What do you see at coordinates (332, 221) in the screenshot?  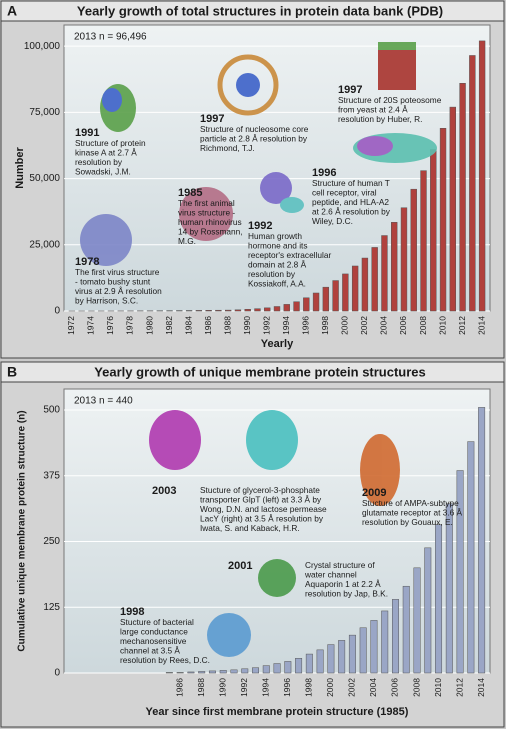 I see `annotation-text: Wiley, D.C.` at bounding box center [332, 221].